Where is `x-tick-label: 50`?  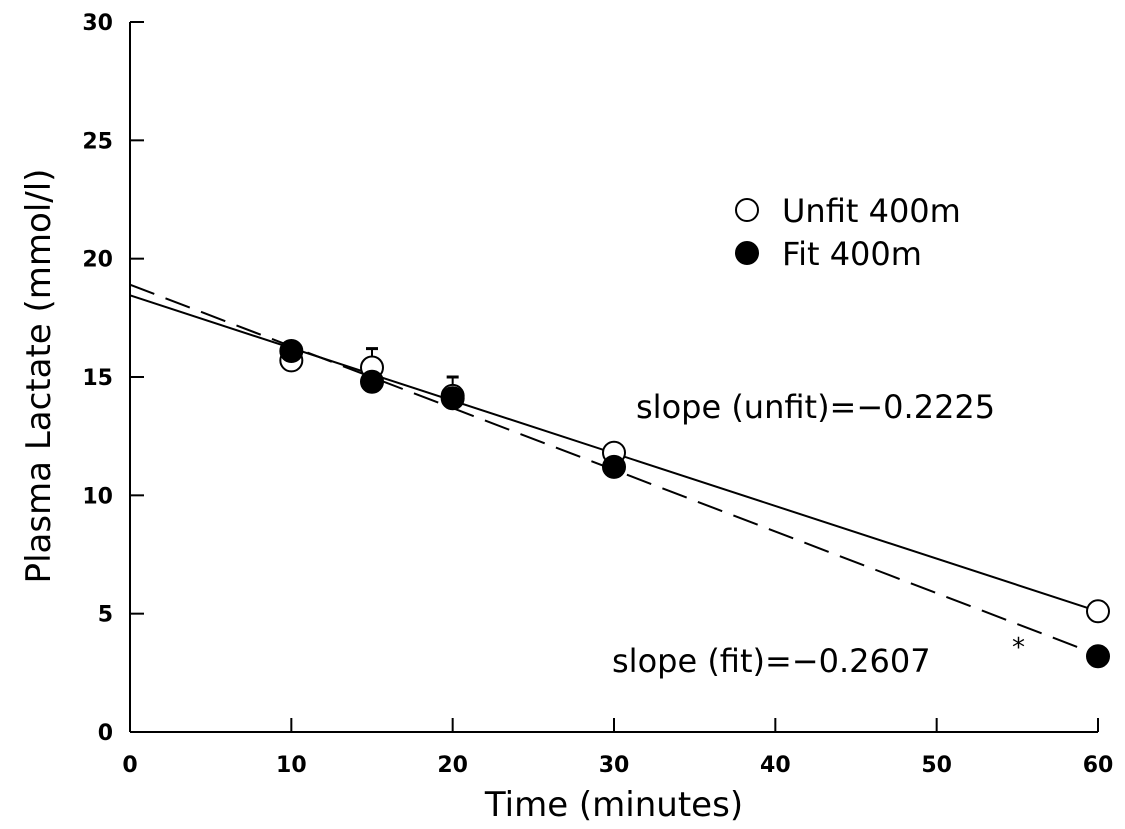 x-tick-label: 50 is located at coordinates (936, 765).